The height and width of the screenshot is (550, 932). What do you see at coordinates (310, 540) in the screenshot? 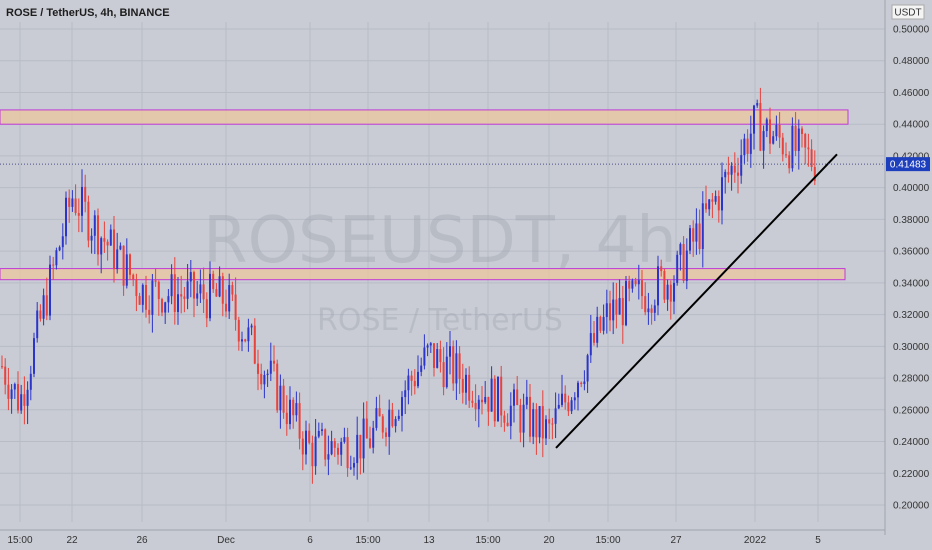
I see `x-tick-label: 6` at bounding box center [310, 540].